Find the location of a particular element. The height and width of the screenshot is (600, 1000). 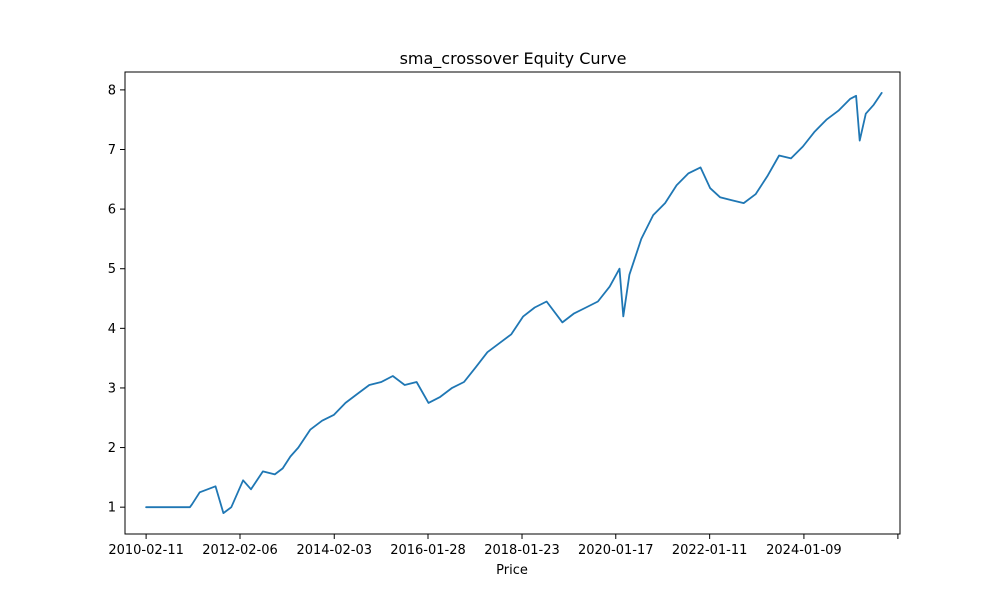

y-tick-label: 3 is located at coordinates (112, 388).